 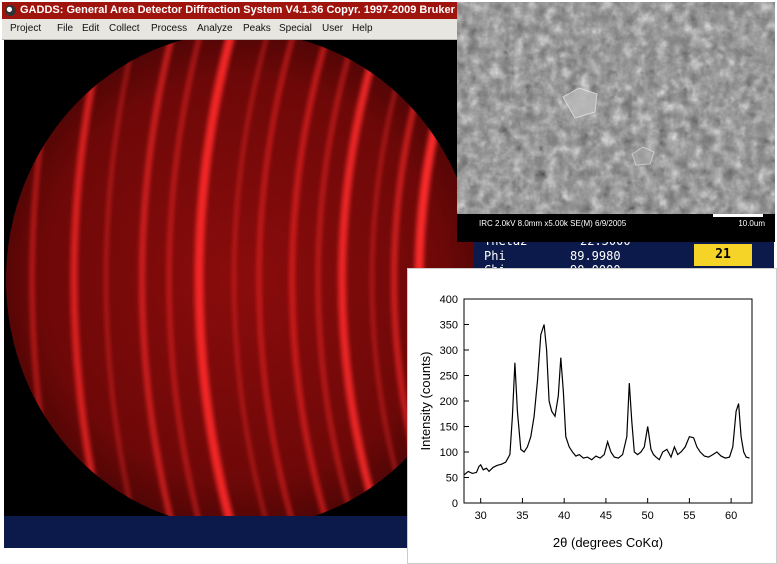 I want to click on plot-frame, so click(x=608, y=401).